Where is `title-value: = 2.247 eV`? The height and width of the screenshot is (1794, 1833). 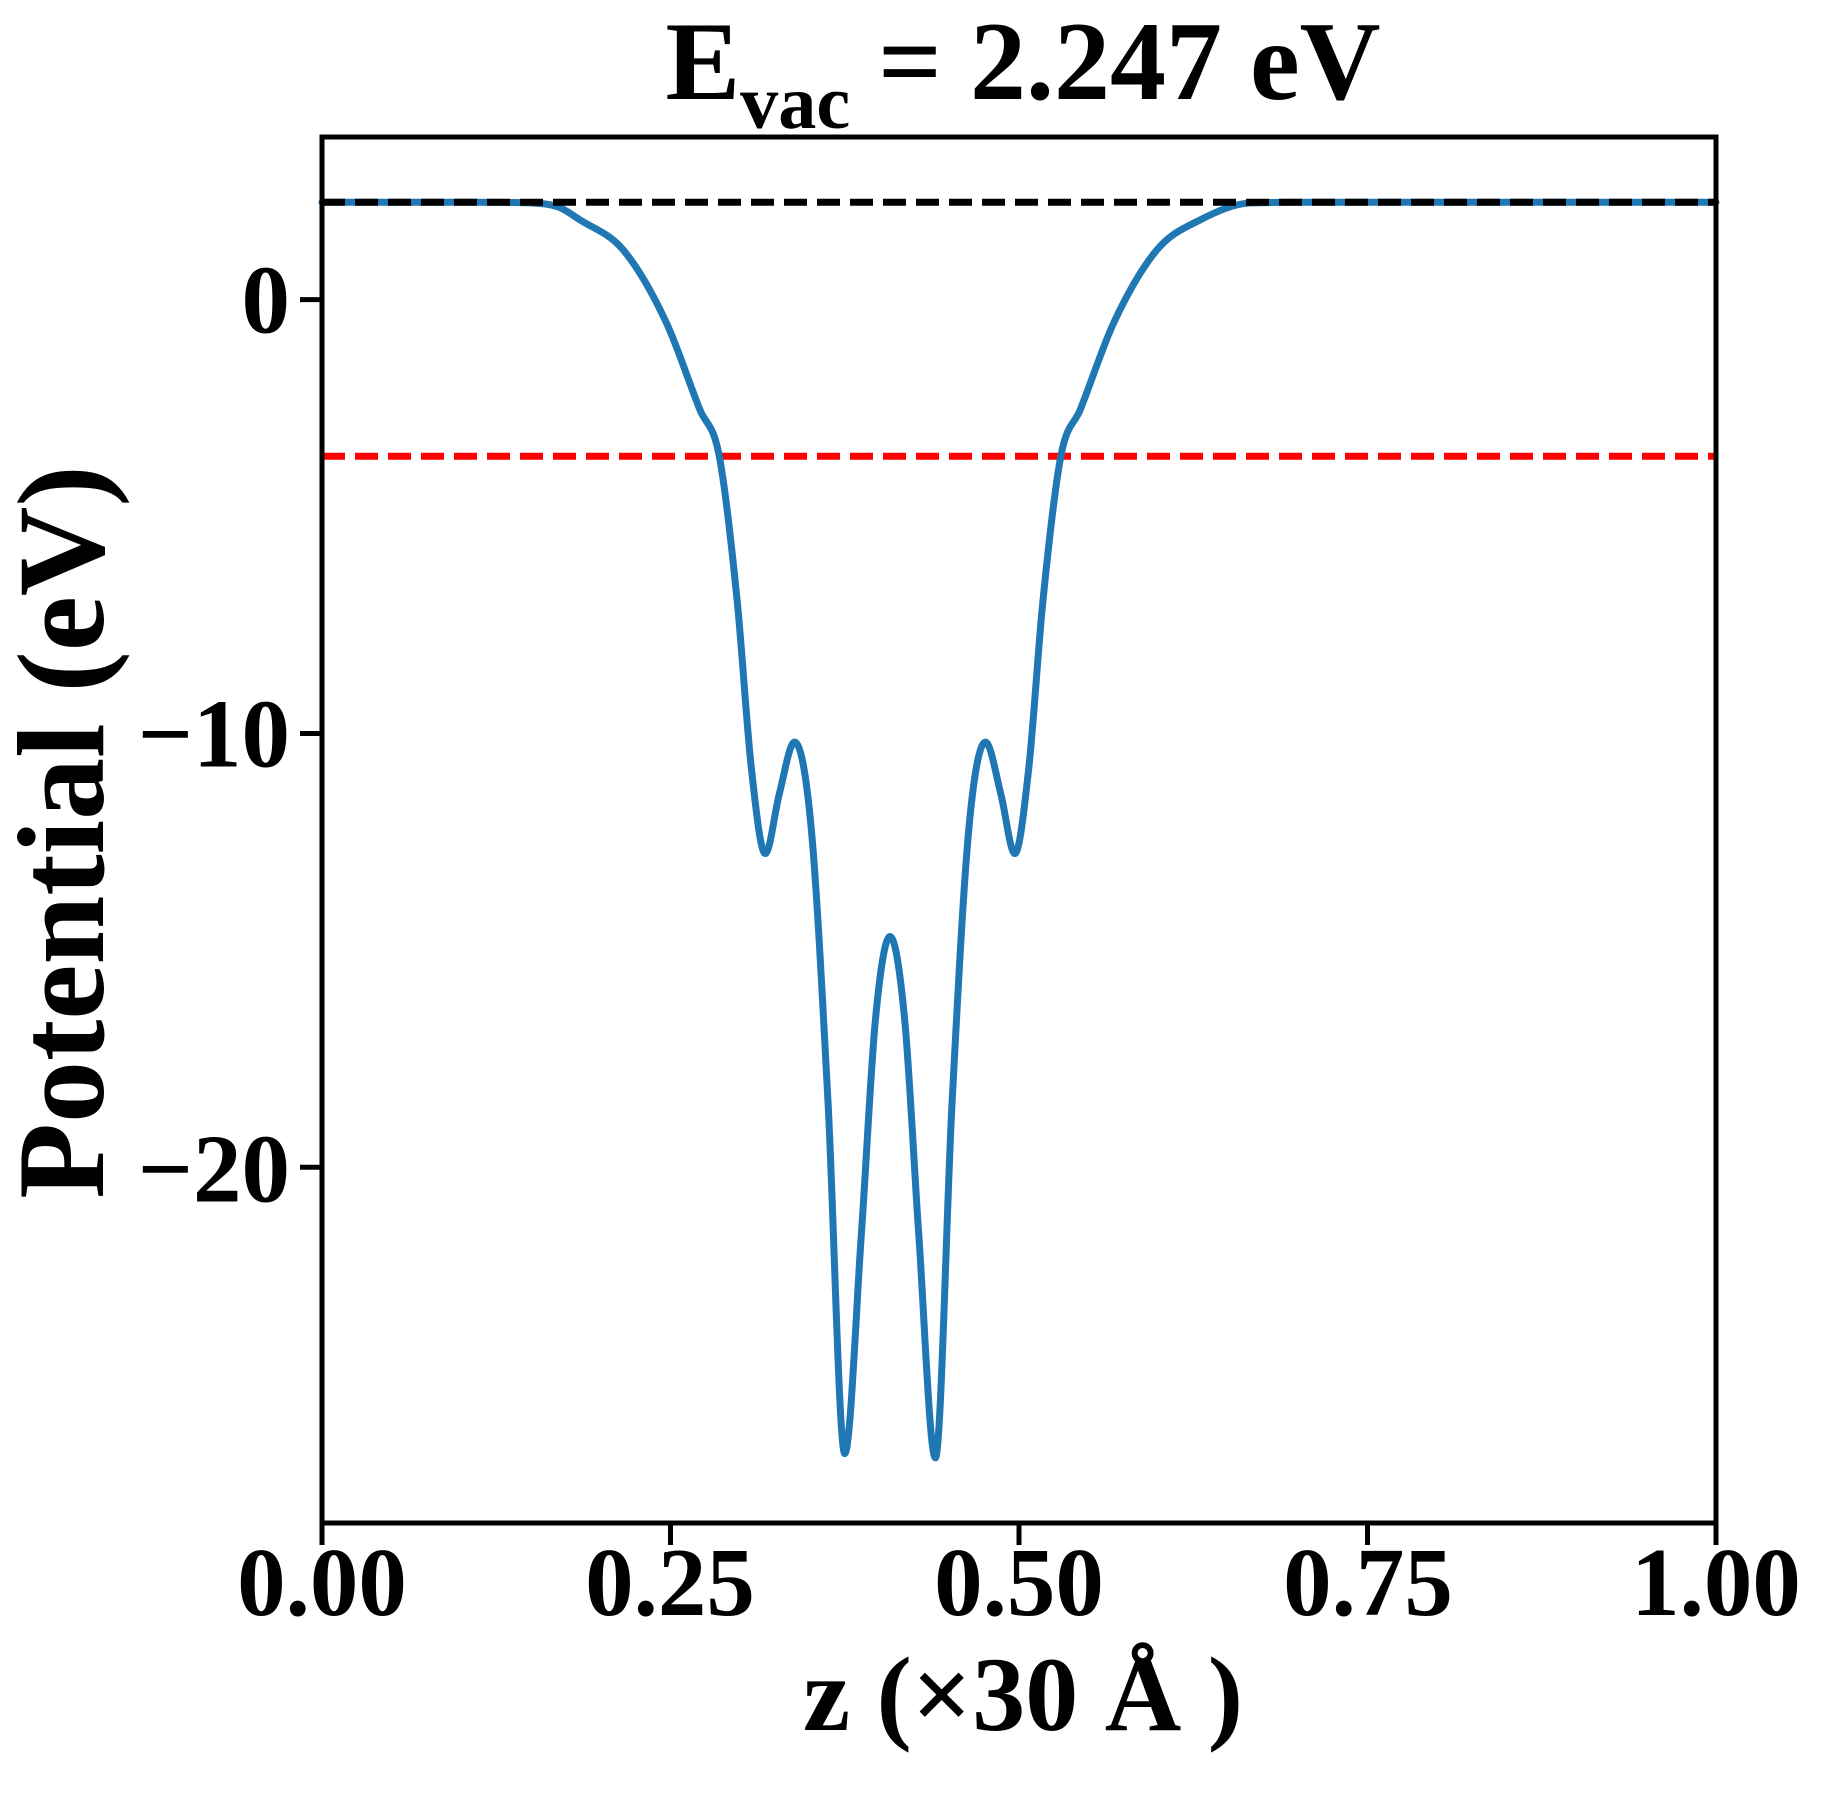 title-value: = 2.247 eV is located at coordinates (1115, 62).